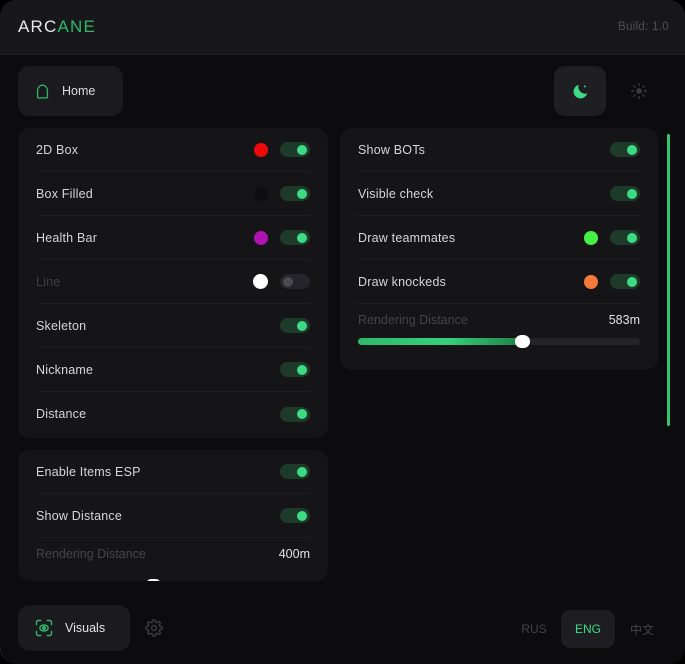 This screenshot has width=685, height=664. Describe the element at coordinates (499, 326) in the screenshot. I see `slider-row-players-rendering-distance: Rendering Distance 583m` at that location.